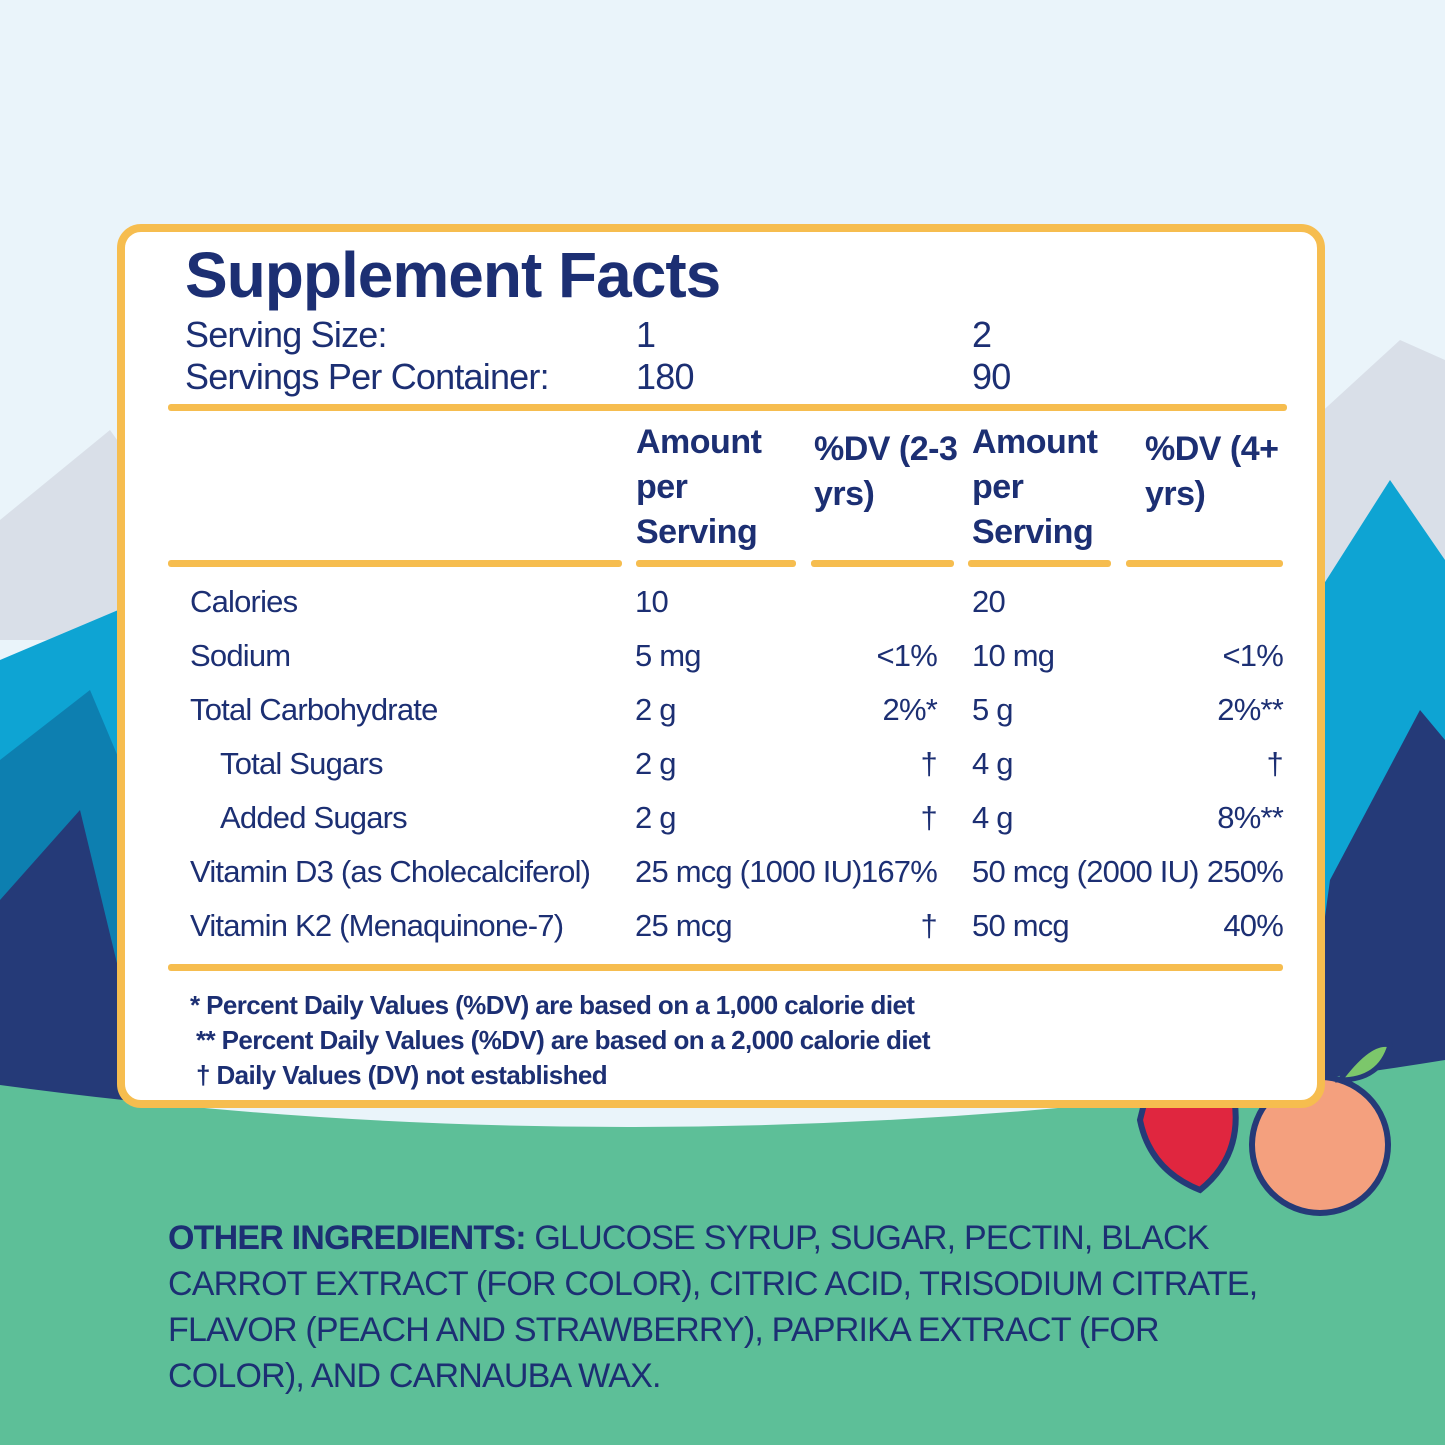  Describe the element at coordinates (989, 601) in the screenshot. I see `amount: 20` at that location.